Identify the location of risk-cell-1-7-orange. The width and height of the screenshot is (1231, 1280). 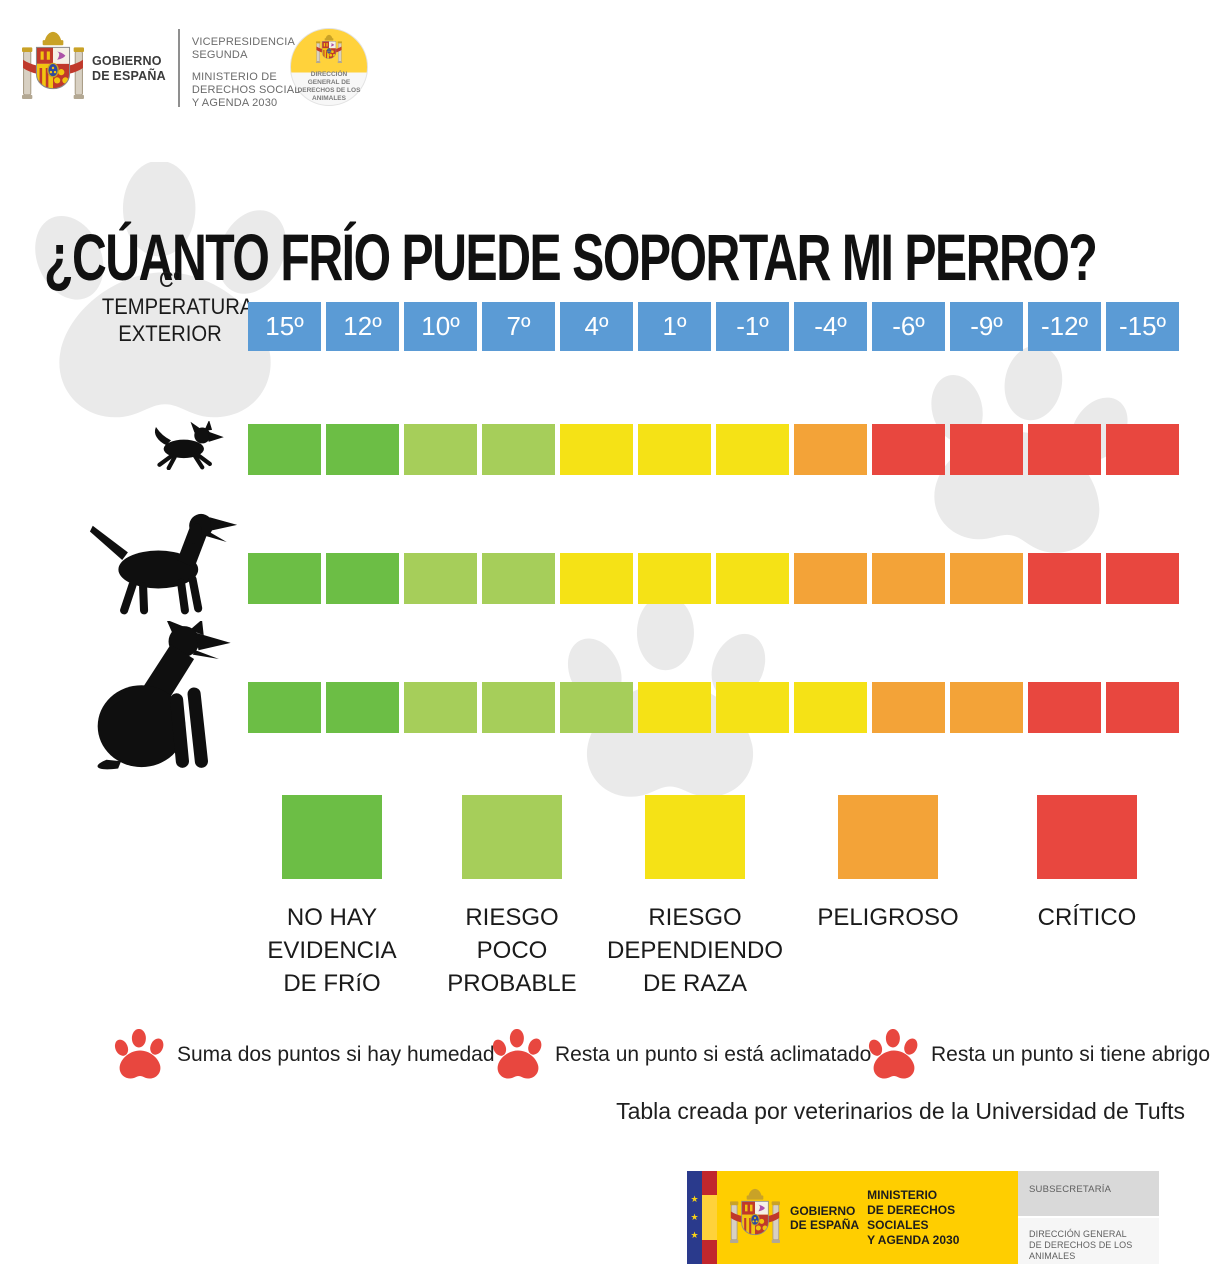
(830, 578).